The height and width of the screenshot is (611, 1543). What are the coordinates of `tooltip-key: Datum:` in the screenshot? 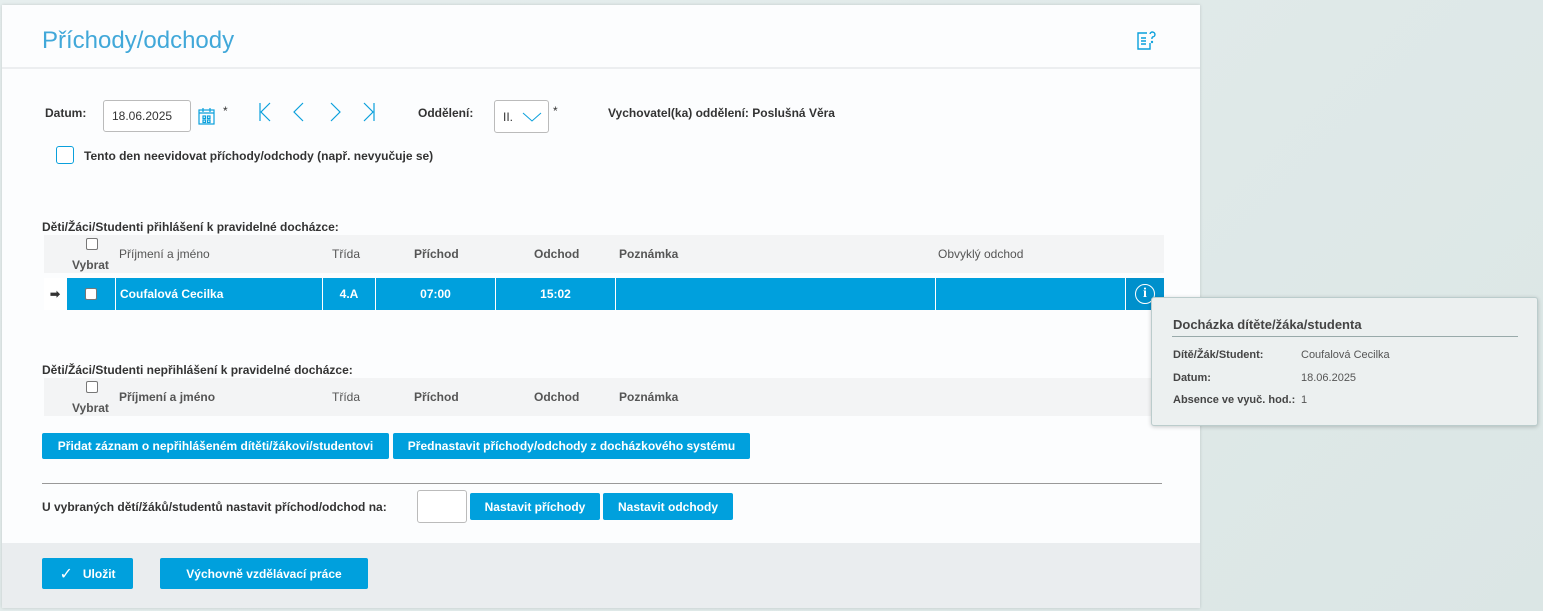 It's located at (1192, 378).